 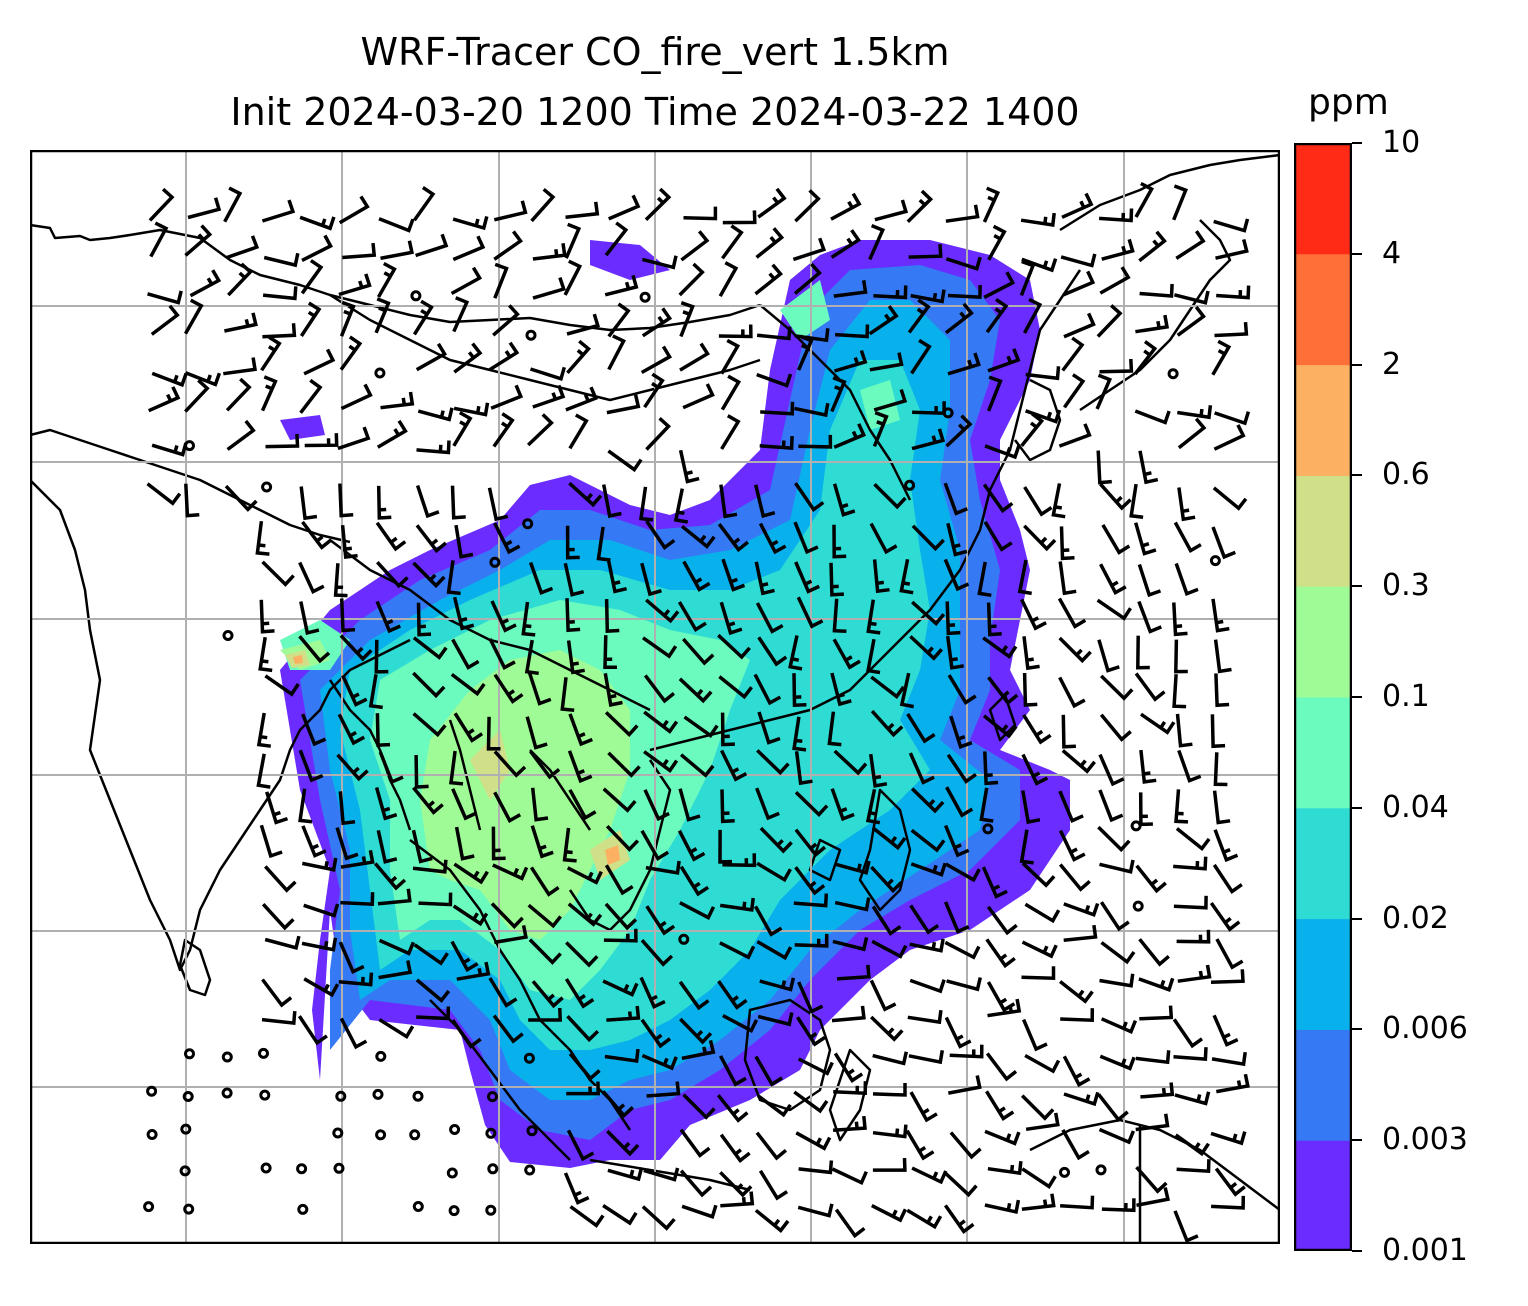 I want to click on colorbar-band, so click(x=1323, y=974).